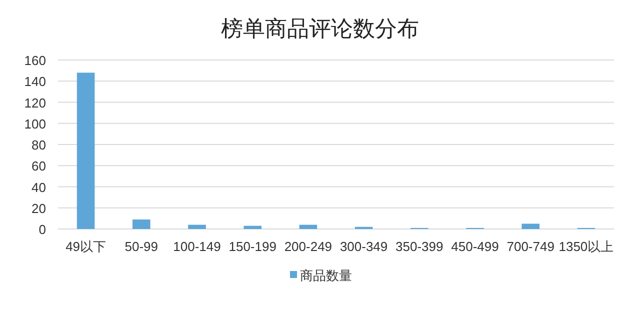 The image size is (640, 333). Describe the element at coordinates (39, 145) in the screenshot. I see `y-tick-label: 80` at that location.